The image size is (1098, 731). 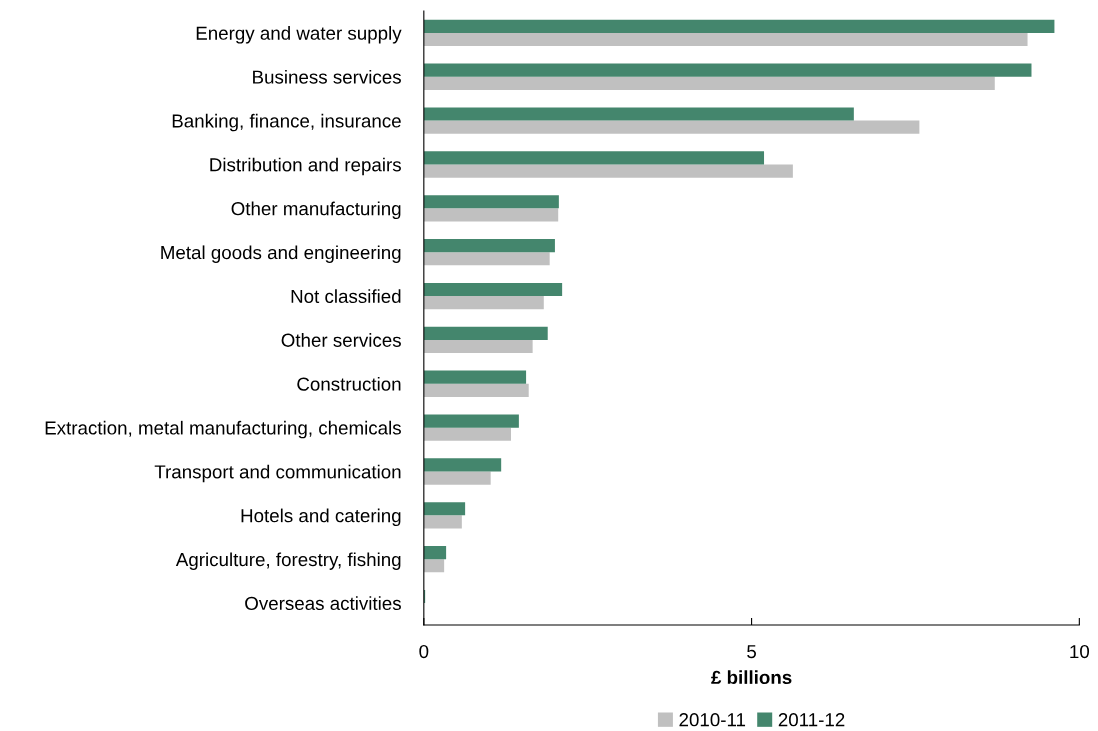 I want to click on y-tick-label: Other services, so click(x=341, y=340).